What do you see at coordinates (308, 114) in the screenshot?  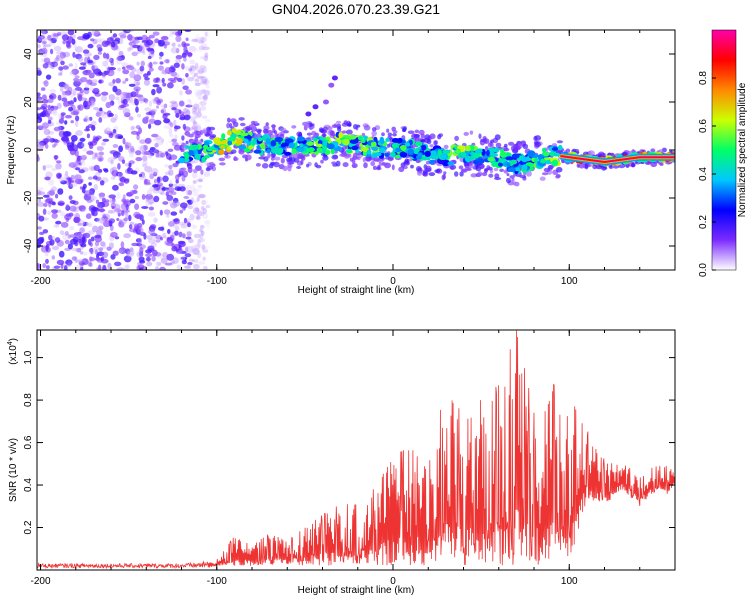 I see `isolated-feature` at bounding box center [308, 114].